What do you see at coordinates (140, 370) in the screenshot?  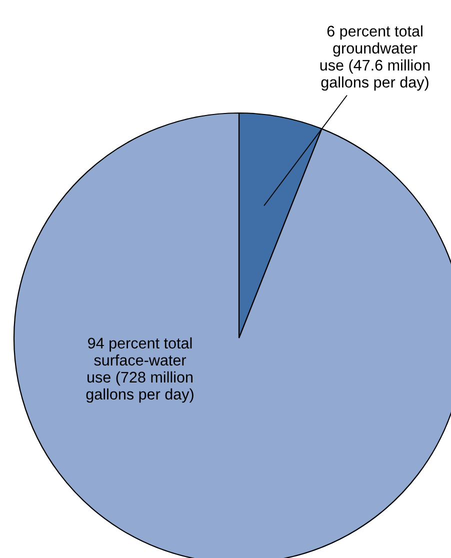 I see `slice-label: 94 percent total surface-water use (728 million gallons per day)` at bounding box center [140, 370].